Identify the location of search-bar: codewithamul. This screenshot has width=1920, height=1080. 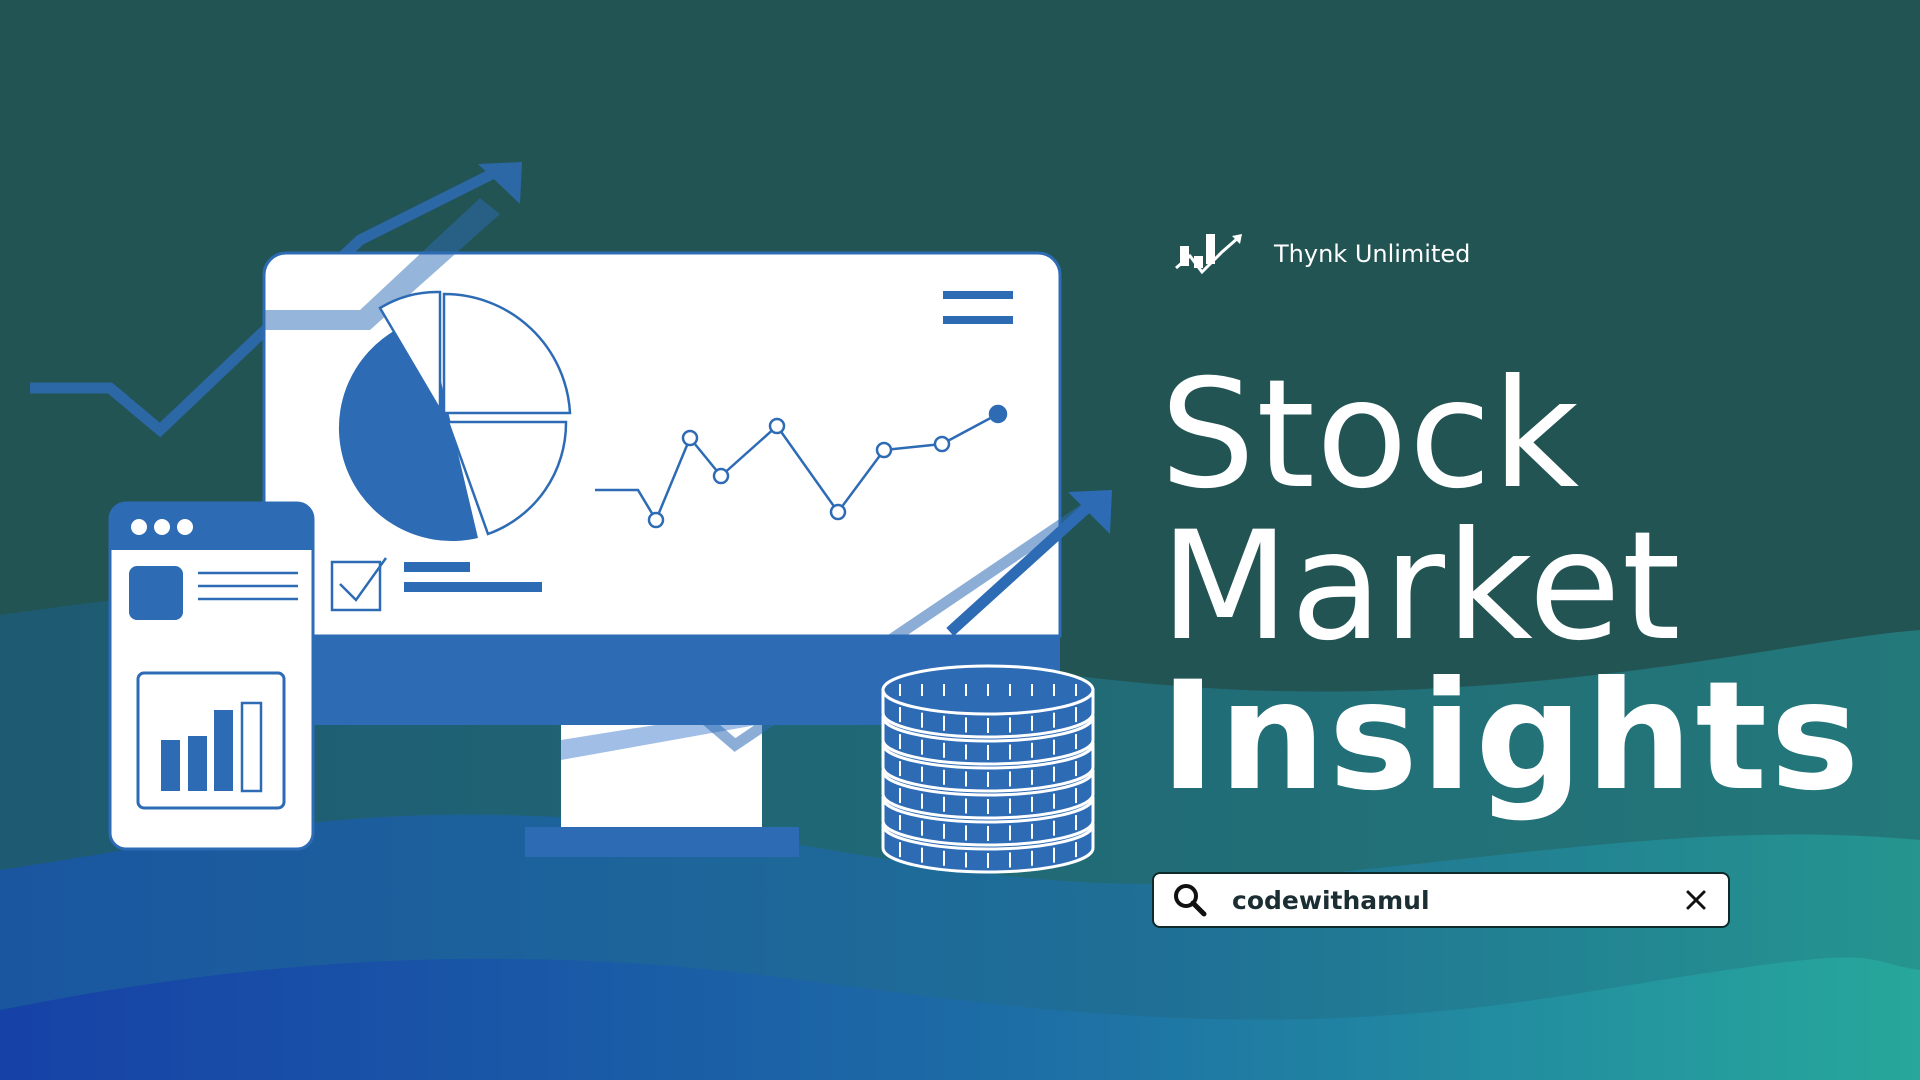
(1441, 900).